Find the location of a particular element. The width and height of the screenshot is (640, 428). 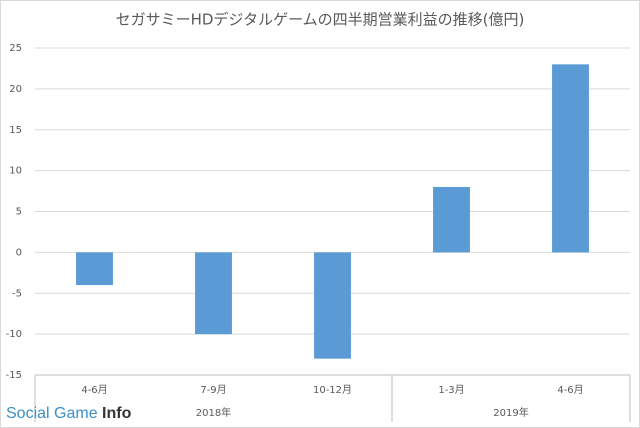

y-tick-label: 15 is located at coordinates (15, 130).